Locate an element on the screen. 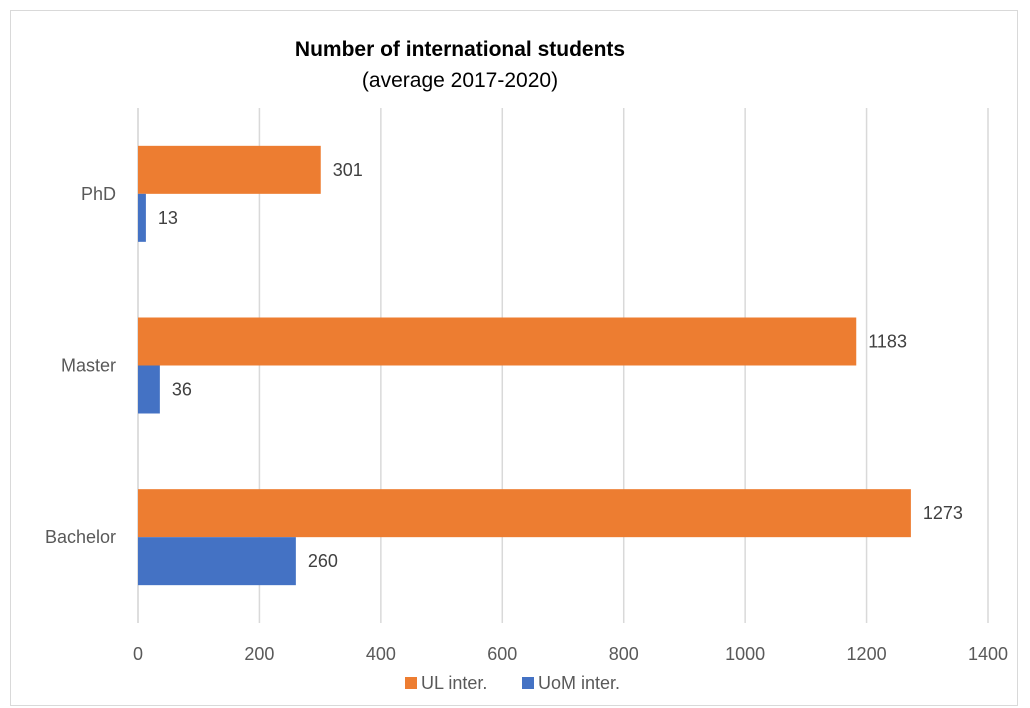 This screenshot has height=708, width=1030. legend-label: UoM inter. is located at coordinates (579, 683).